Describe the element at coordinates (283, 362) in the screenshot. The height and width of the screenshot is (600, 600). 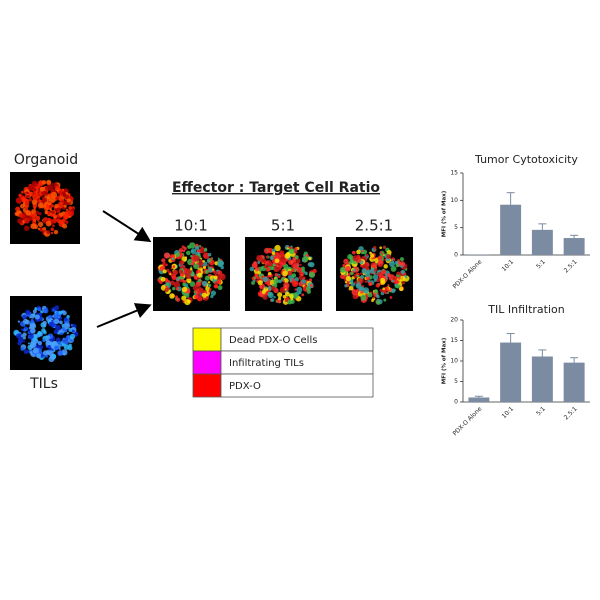
I see `legend: Dead PDX-O Cells Infiltrating TILs PDX-O` at that location.